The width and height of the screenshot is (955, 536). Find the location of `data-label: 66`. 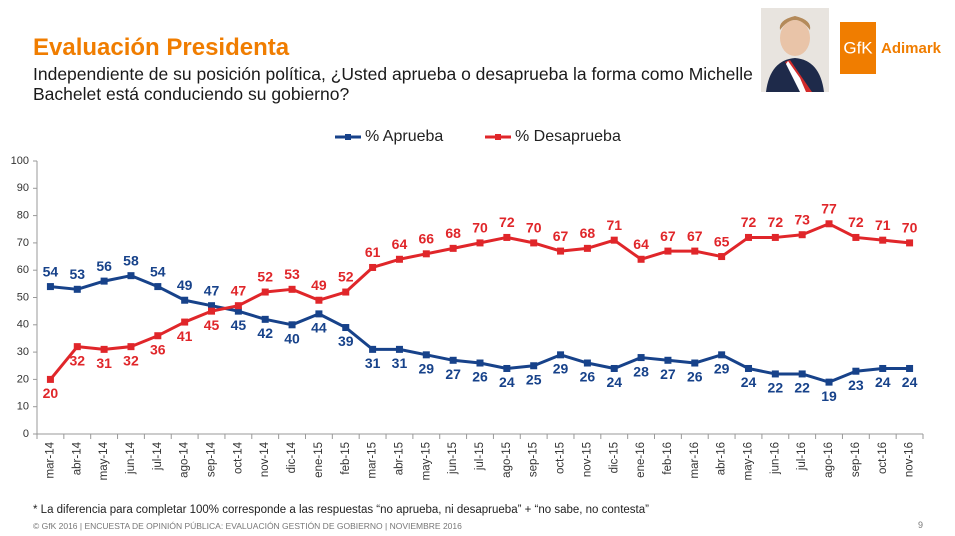

data-label: 66 is located at coordinates (427, 239).